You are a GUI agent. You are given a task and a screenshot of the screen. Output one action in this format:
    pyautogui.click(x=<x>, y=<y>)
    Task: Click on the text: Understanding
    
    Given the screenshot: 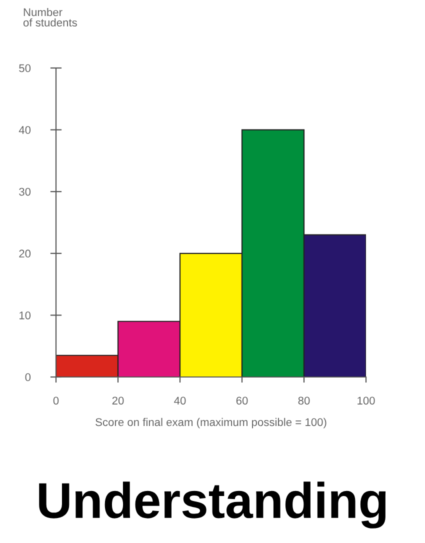 What is the action you would take?
    pyautogui.click(x=212, y=505)
    